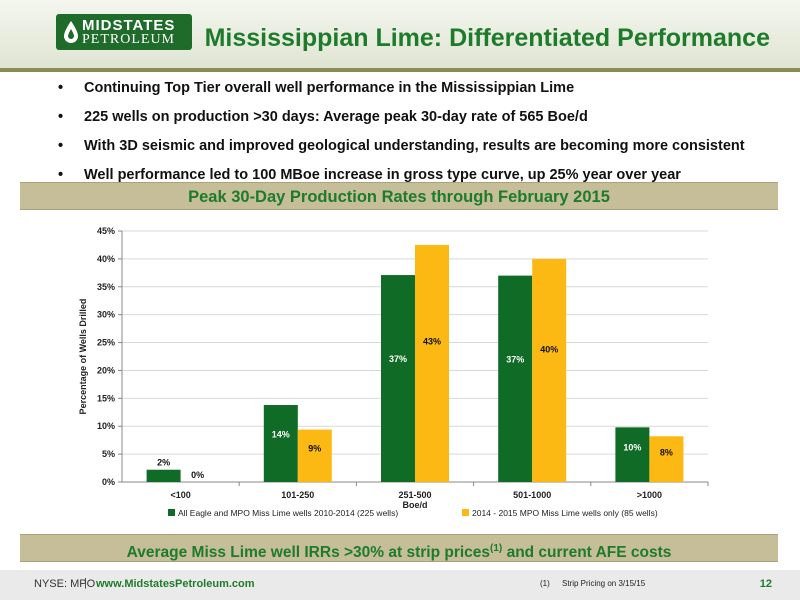 This screenshot has width=800, height=600. Describe the element at coordinates (106, 426) in the screenshot. I see `y-tick-label: 10%` at that location.